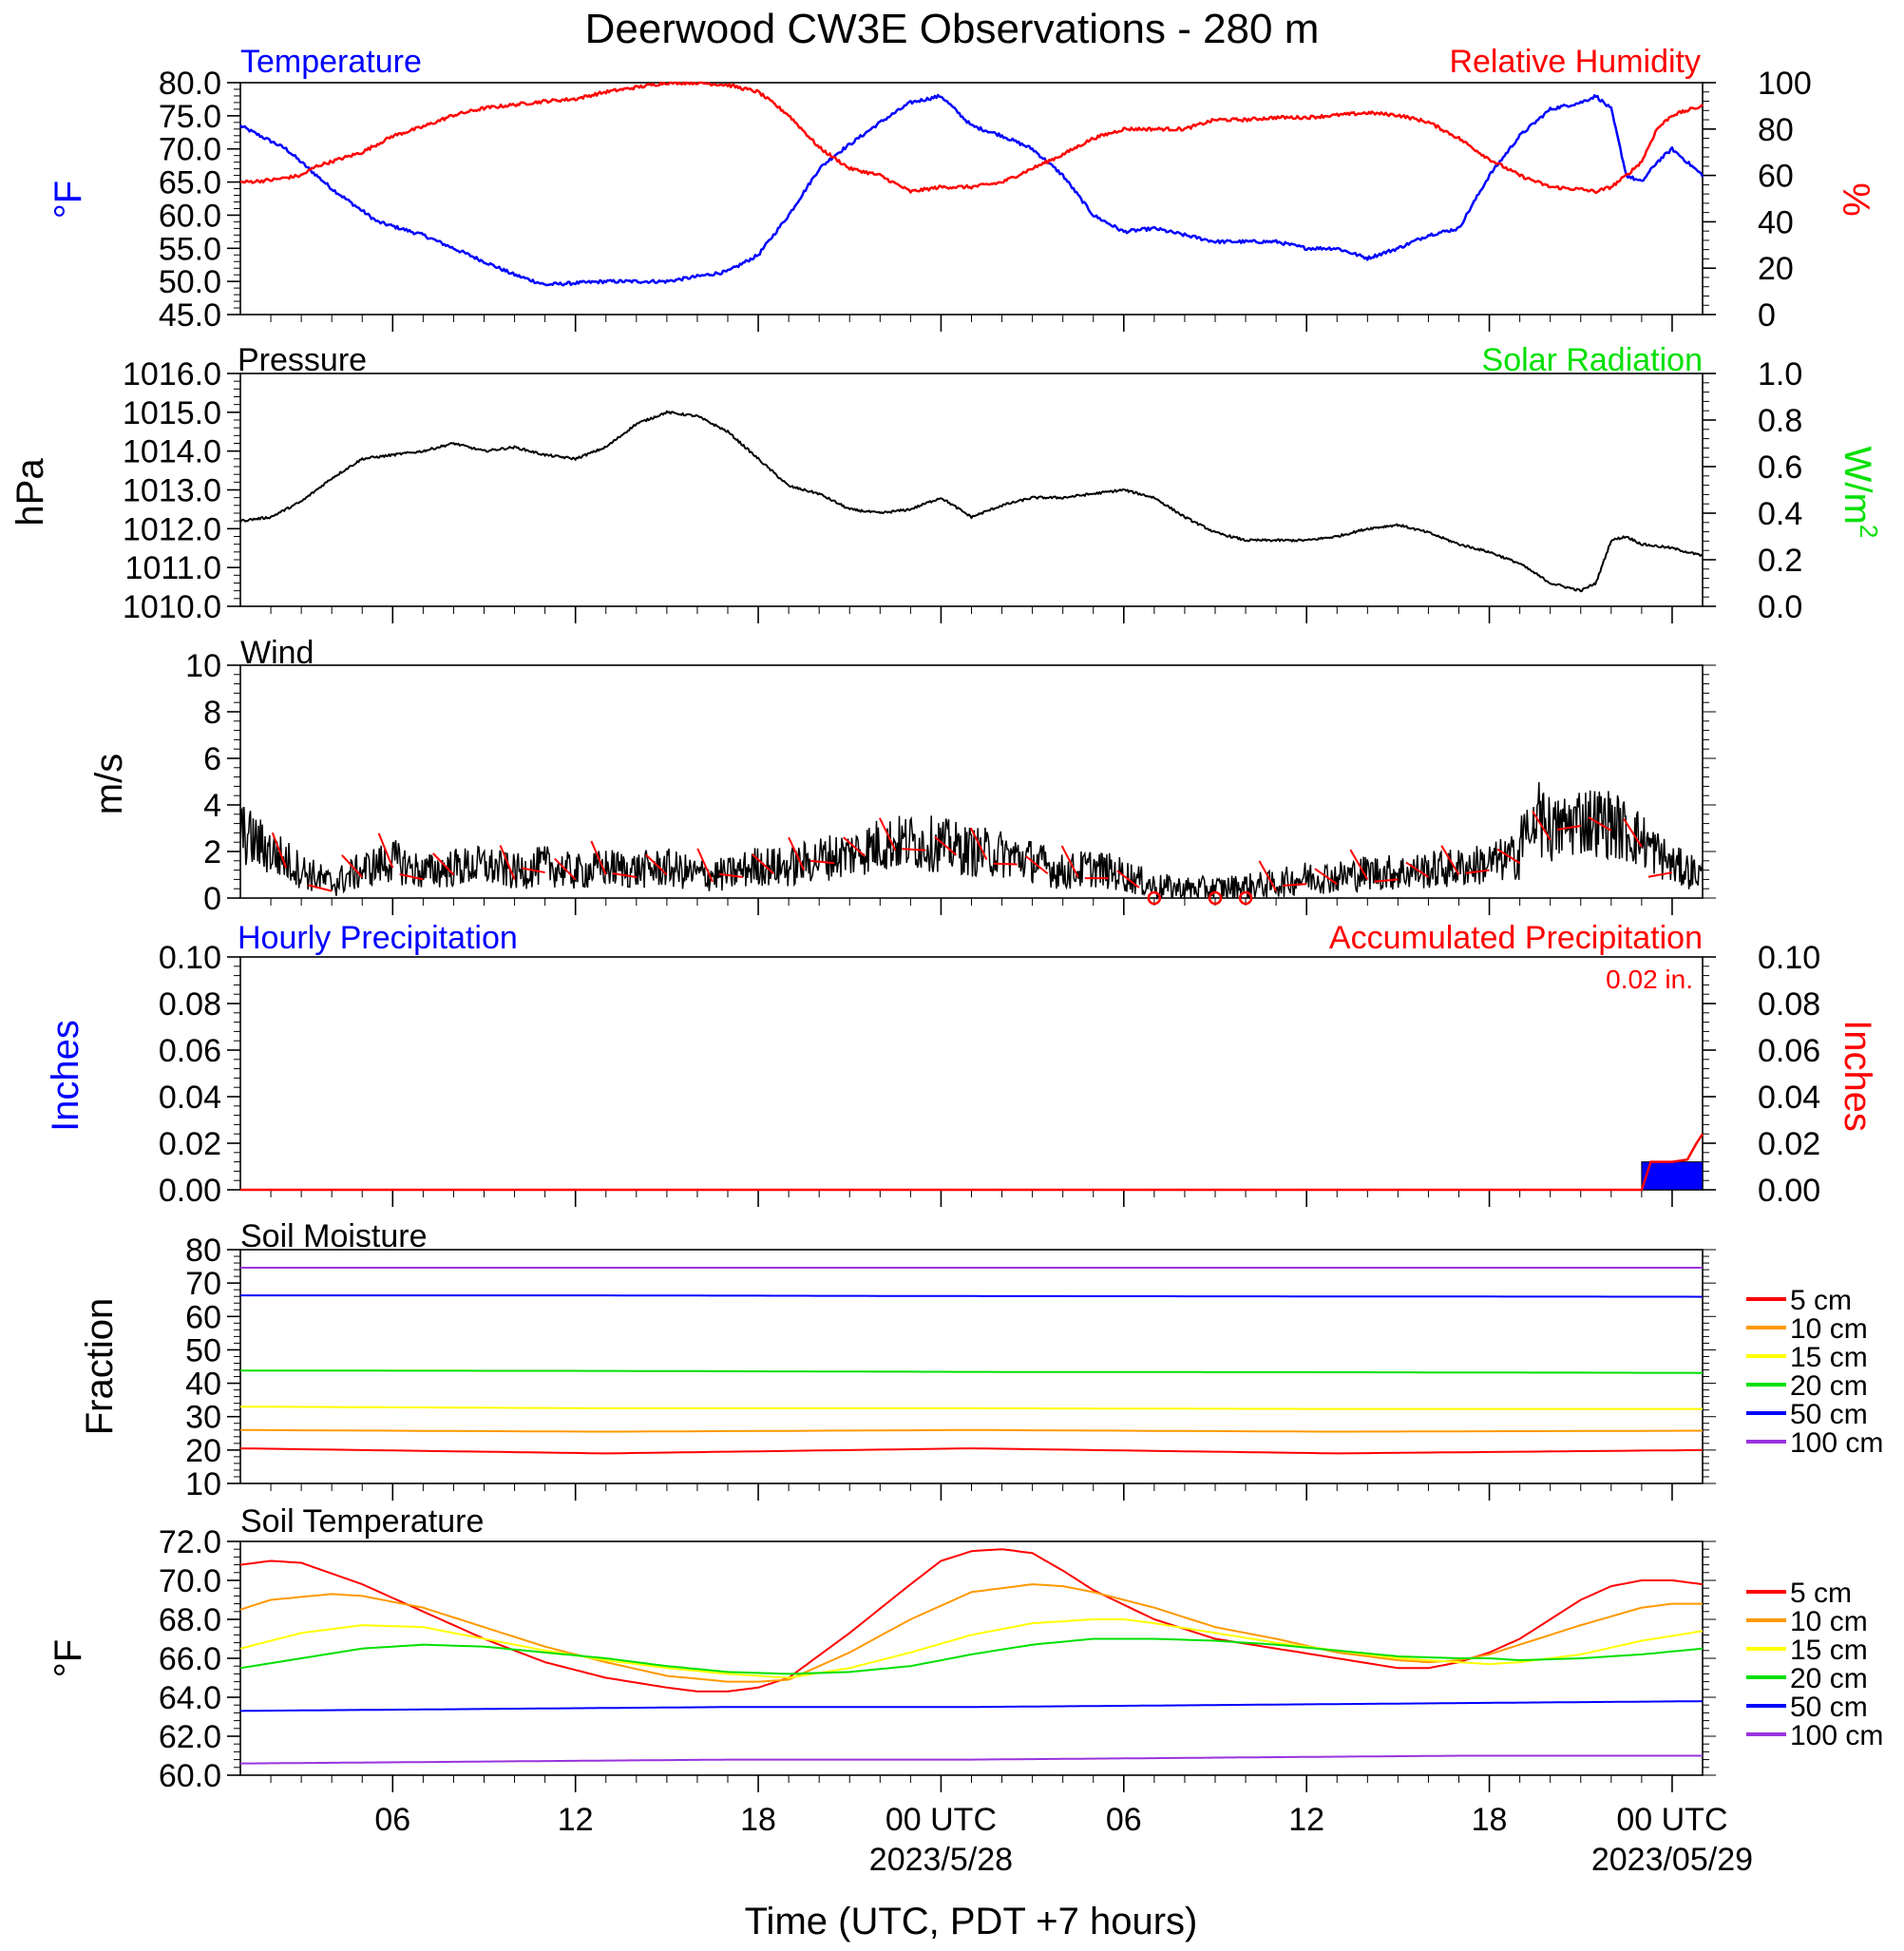 The image size is (1904, 1951). What do you see at coordinates (1789, 1004) in the screenshot?
I see `precip-right-tick-label: 0.08` at bounding box center [1789, 1004].